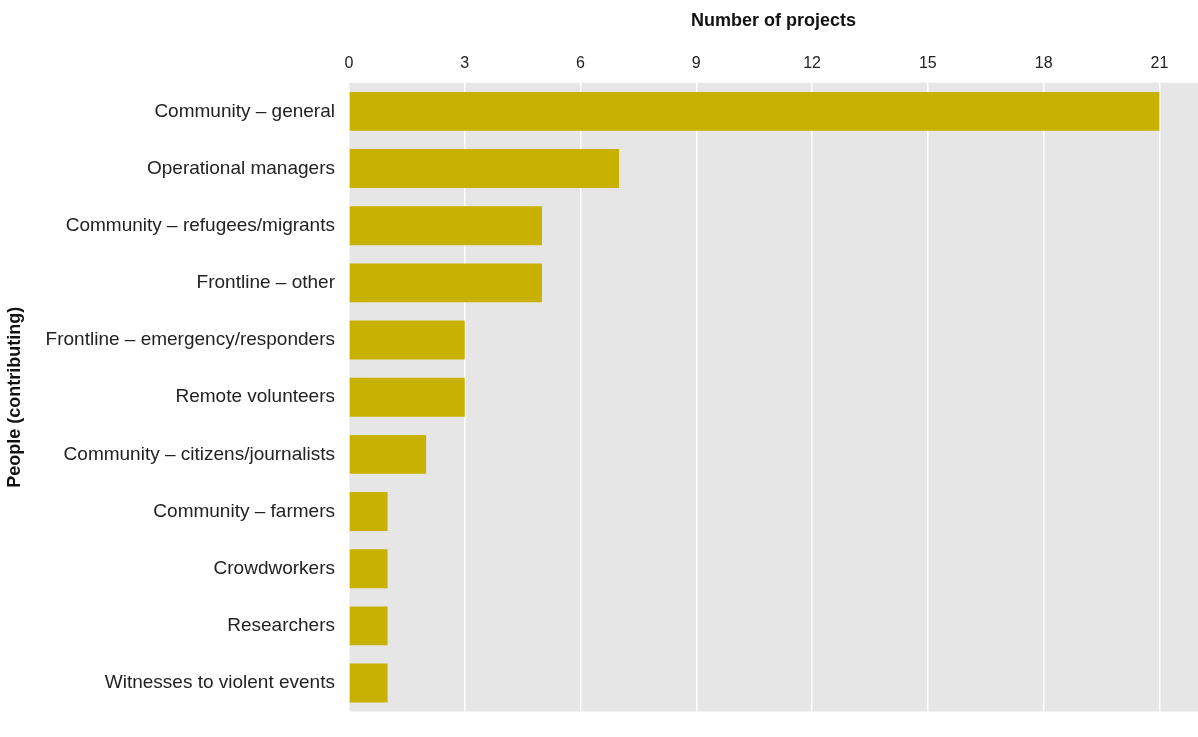  Describe the element at coordinates (281, 625) in the screenshot. I see `y-tick-label: Researchers` at that location.